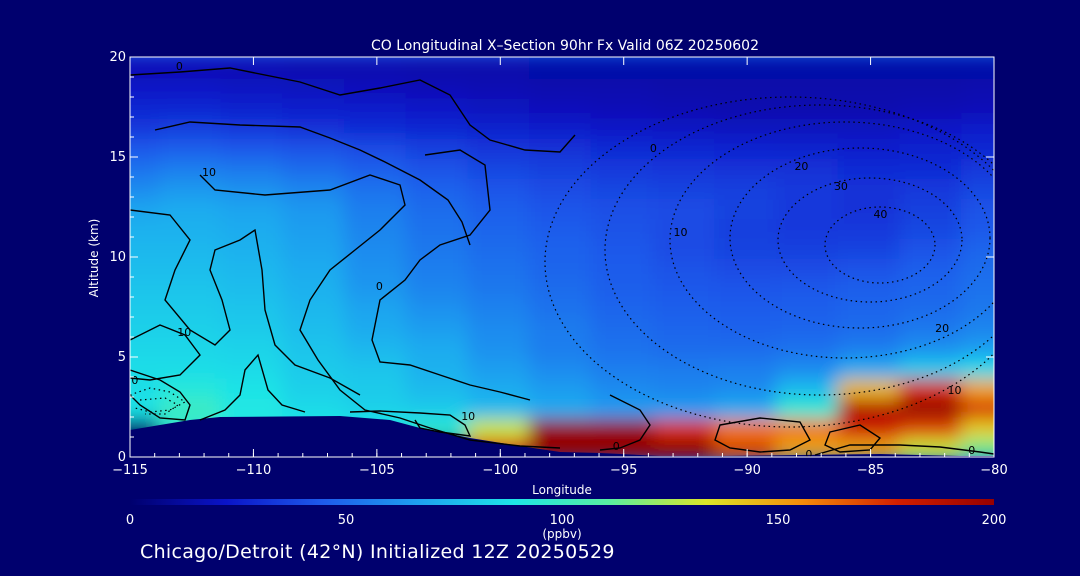  Describe the element at coordinates (122, 357) in the screenshot. I see `y-tick-label: 5` at that location.